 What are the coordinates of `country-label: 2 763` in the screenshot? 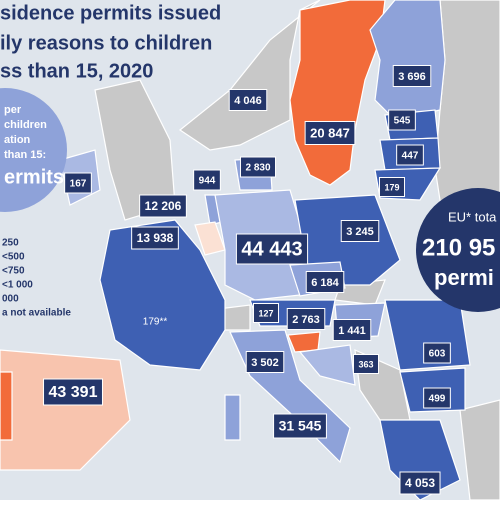 It's located at (306, 320).